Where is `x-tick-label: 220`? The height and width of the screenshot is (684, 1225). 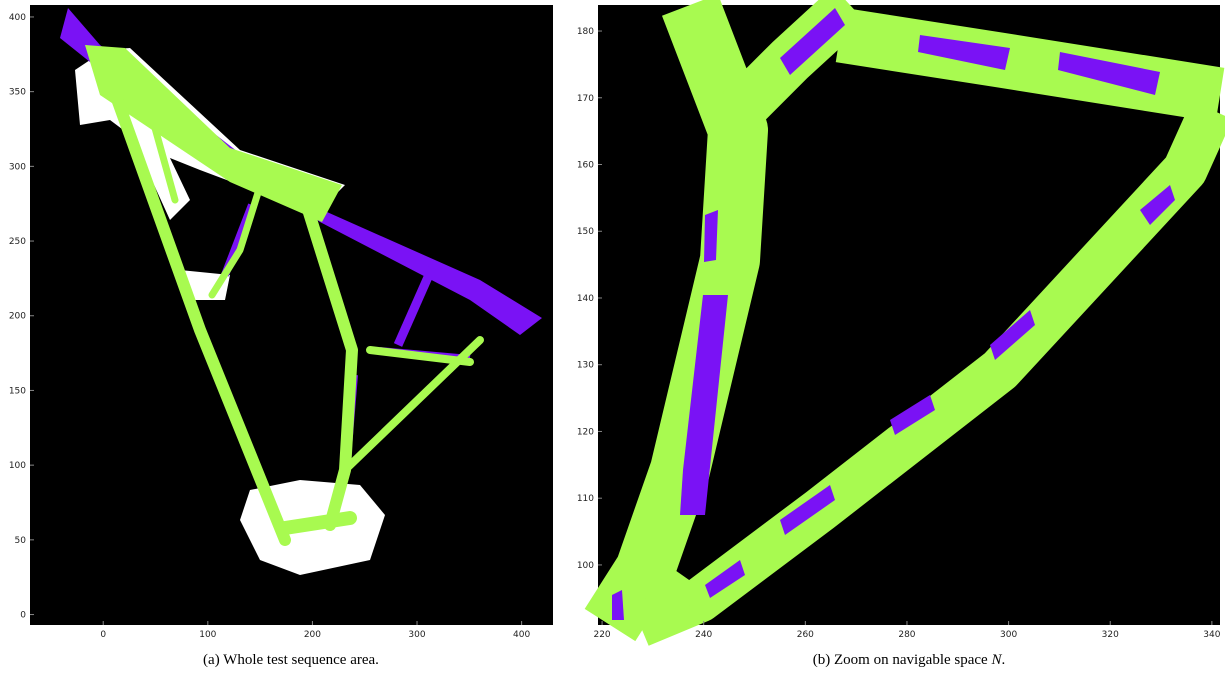 x-tick-label: 220 is located at coordinates (601, 635).